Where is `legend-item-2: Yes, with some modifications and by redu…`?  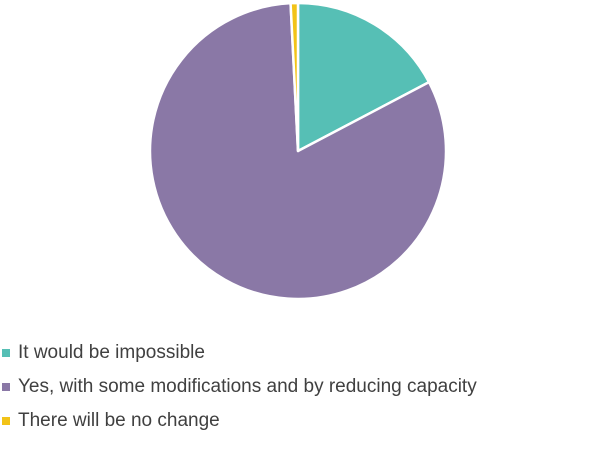 legend-item-2: Yes, with some modifications and by redu… is located at coordinates (302, 387).